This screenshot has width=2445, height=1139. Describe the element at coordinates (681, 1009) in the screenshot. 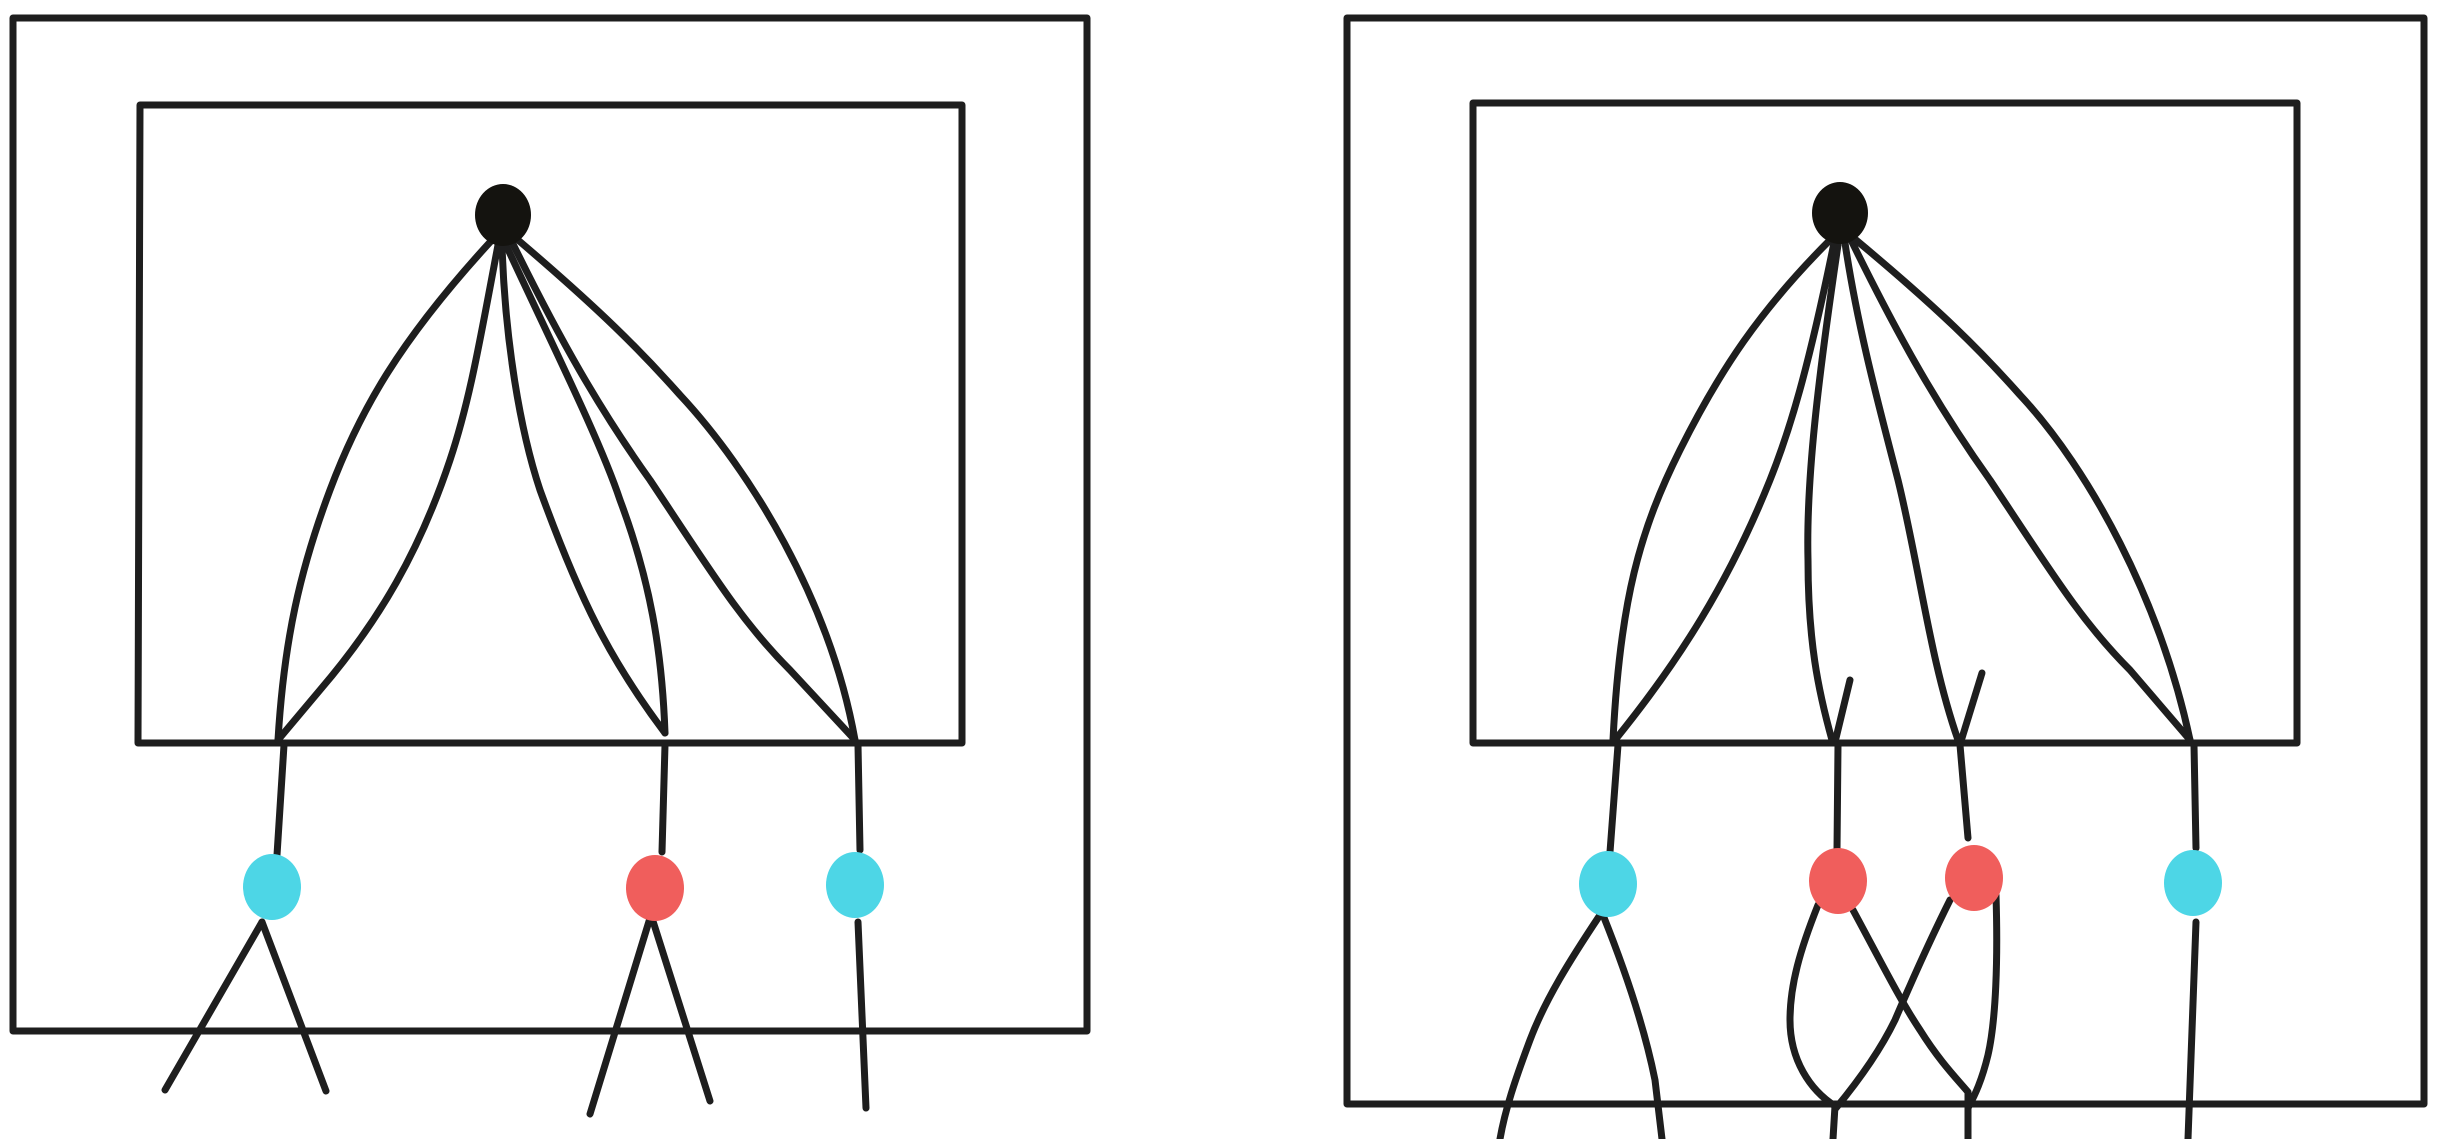

I see `left-branch-node2-b` at that location.